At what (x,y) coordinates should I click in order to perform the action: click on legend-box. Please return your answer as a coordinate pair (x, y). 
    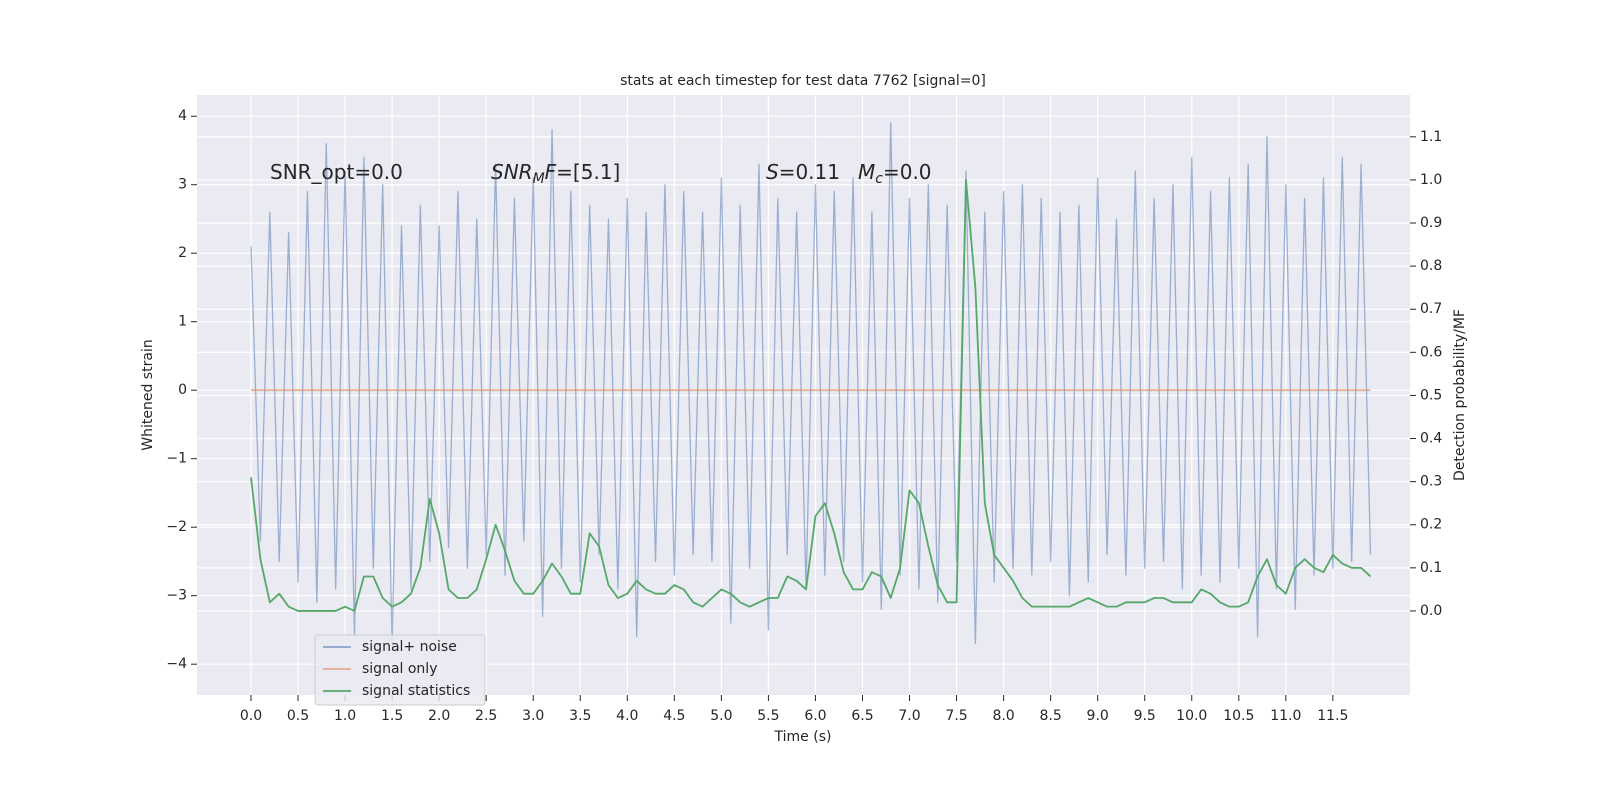
    Looking at the image, I should click on (400, 670).